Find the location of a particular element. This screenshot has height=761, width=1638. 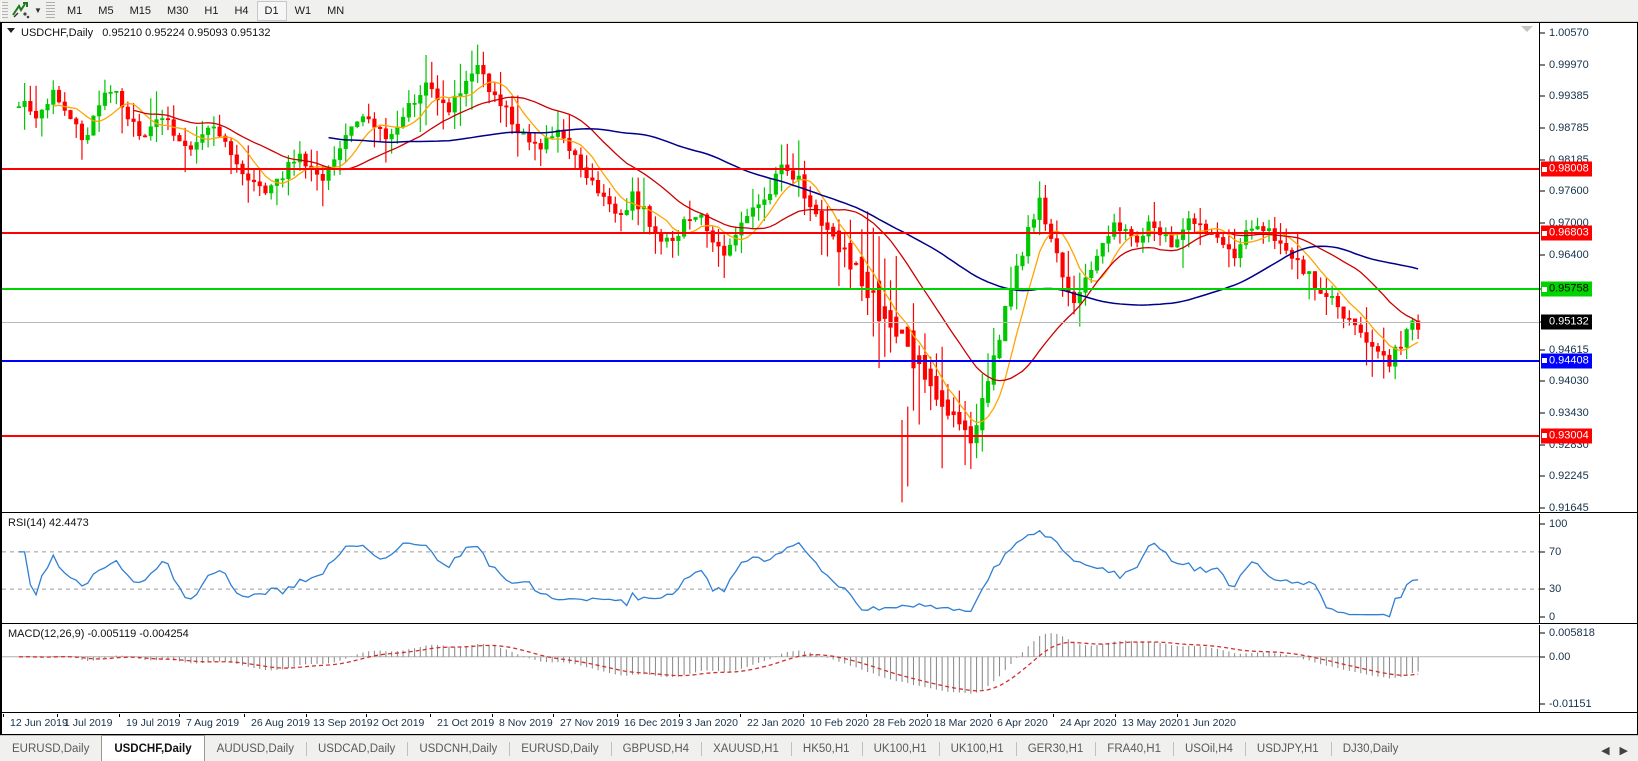

price-tick-0.99385: 0.99385 is located at coordinates (1588, 96).